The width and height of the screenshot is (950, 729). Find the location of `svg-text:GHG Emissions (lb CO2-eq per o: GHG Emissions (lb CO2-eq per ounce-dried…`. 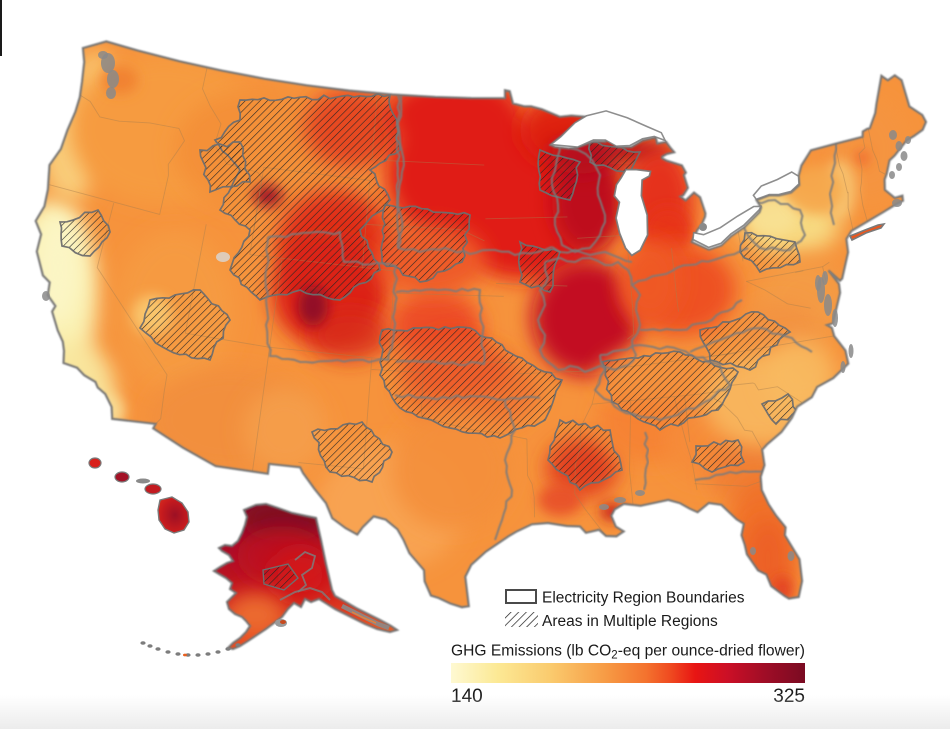

svg-text:GHG Emissions (lb CO2-eq per o: GHG Emissions (lb CO2-eq per ounce-dried… is located at coordinates (628, 652).